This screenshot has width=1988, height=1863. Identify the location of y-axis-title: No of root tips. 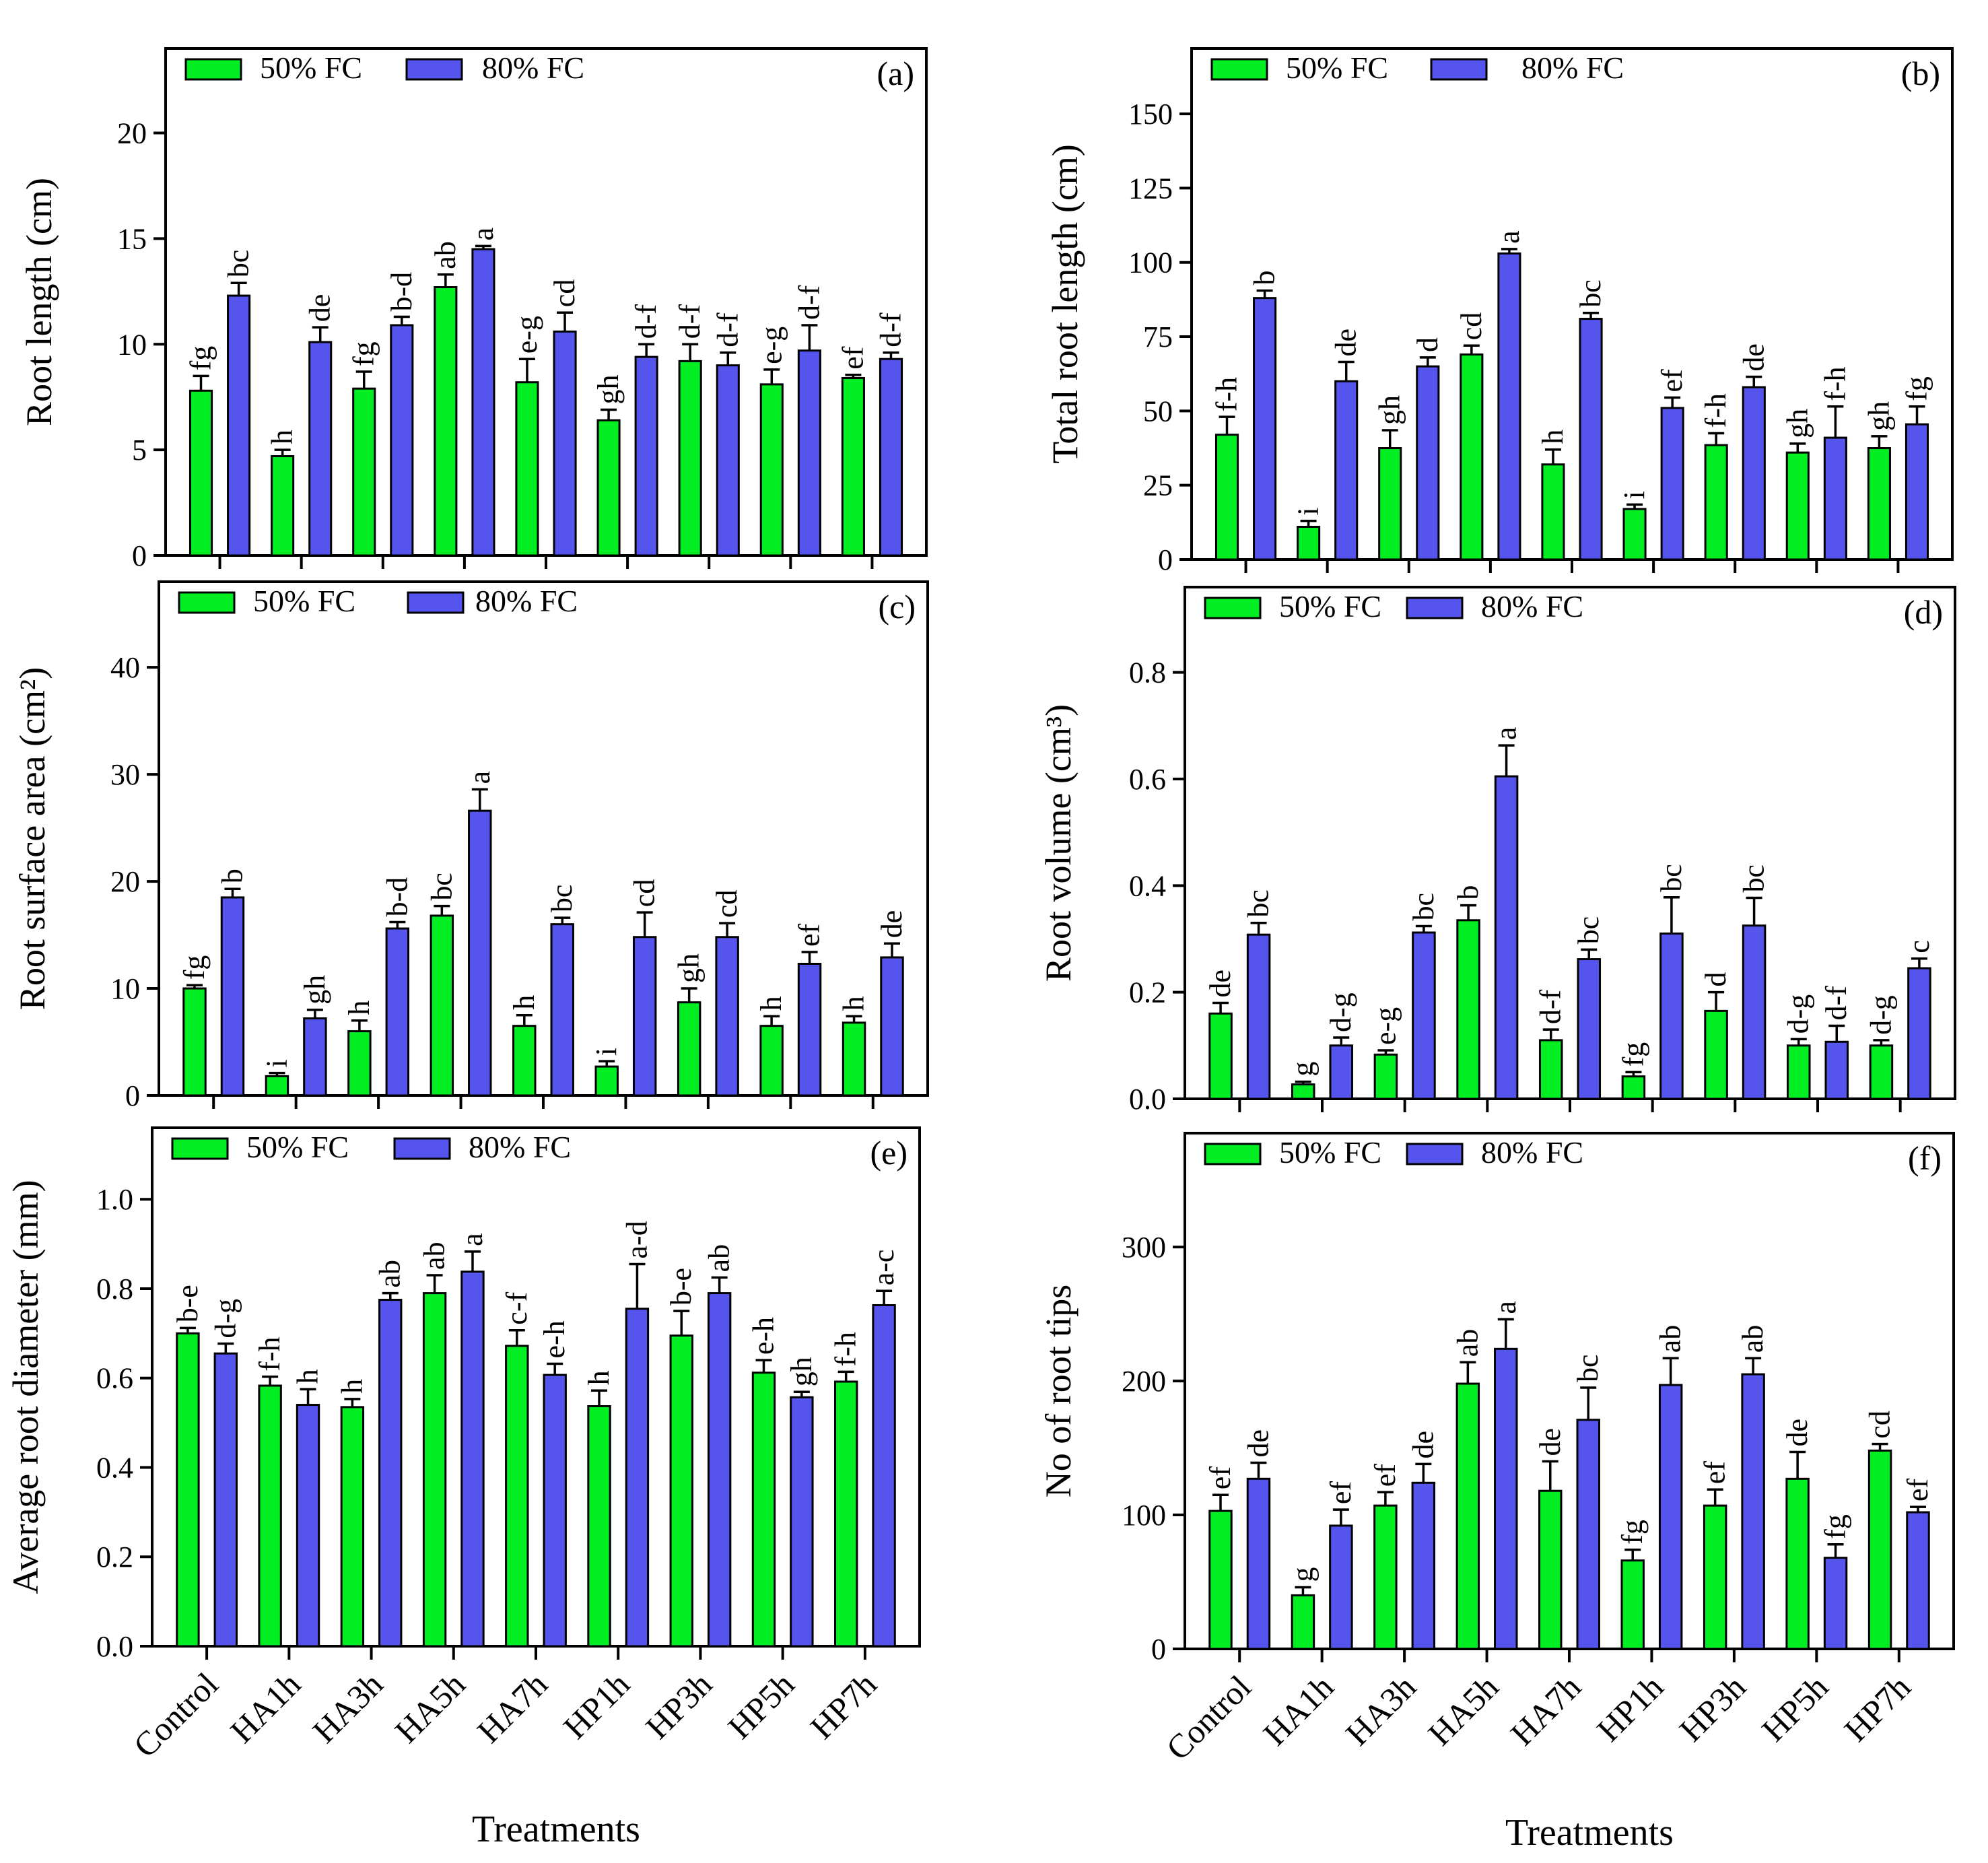
(1058, 1391).